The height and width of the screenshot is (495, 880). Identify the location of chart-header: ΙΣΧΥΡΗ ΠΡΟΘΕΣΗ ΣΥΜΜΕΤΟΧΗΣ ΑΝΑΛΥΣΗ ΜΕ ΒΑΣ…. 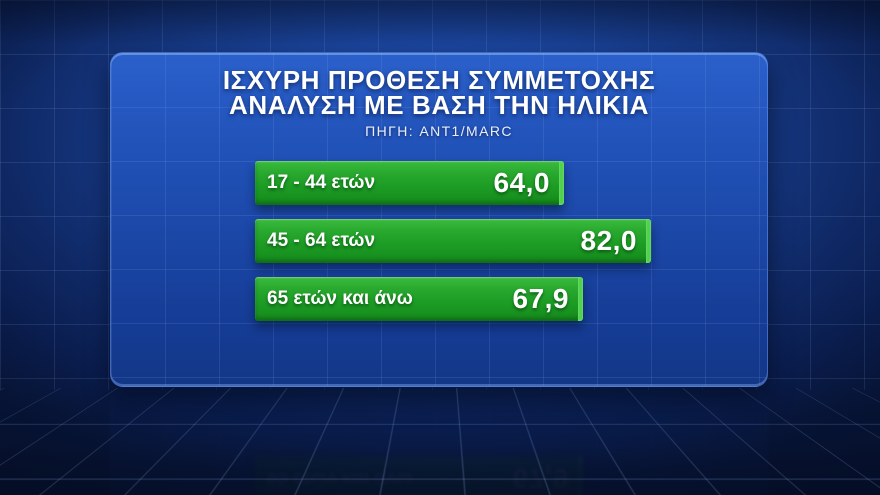
(439, 96).